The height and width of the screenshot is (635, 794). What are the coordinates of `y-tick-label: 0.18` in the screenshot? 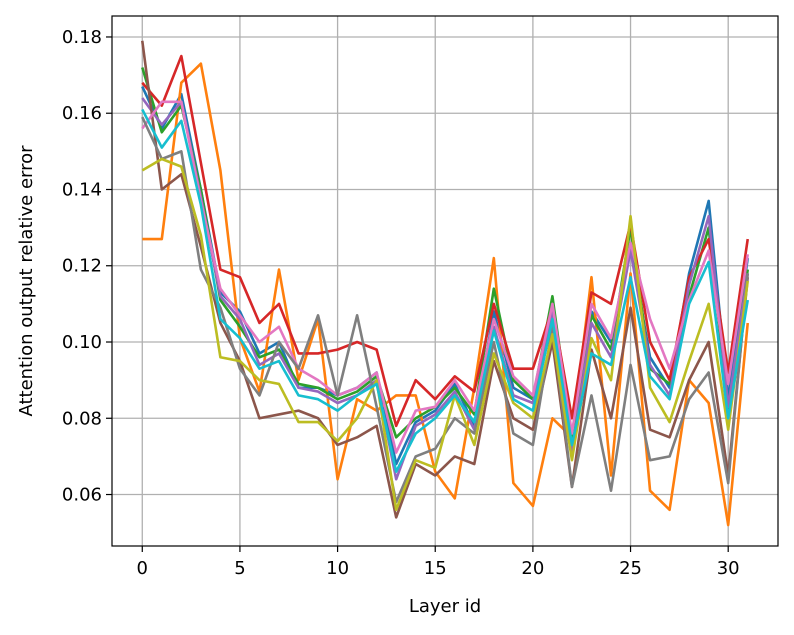 It's located at (82, 37).